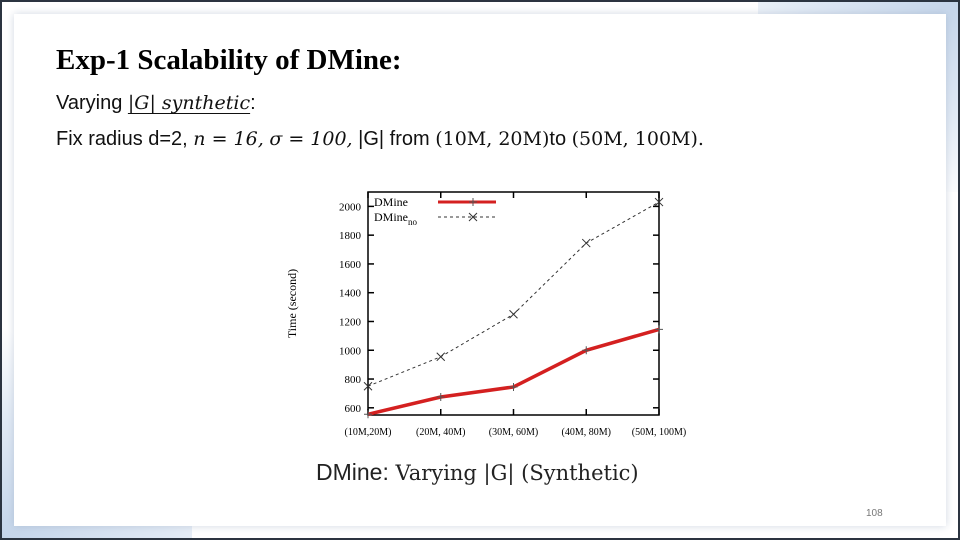 The height and width of the screenshot is (540, 960). I want to click on y-tick-label: 1400, so click(350, 294).